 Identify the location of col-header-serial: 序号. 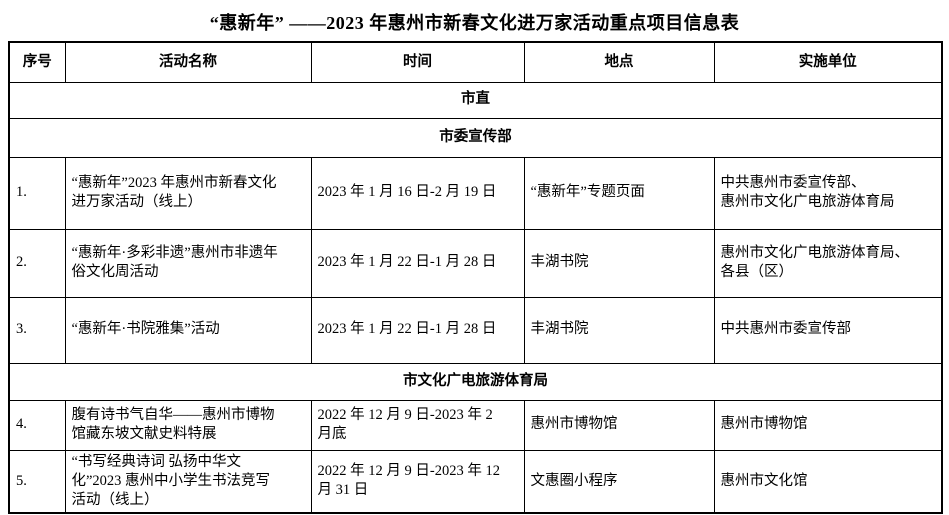
(37, 62).